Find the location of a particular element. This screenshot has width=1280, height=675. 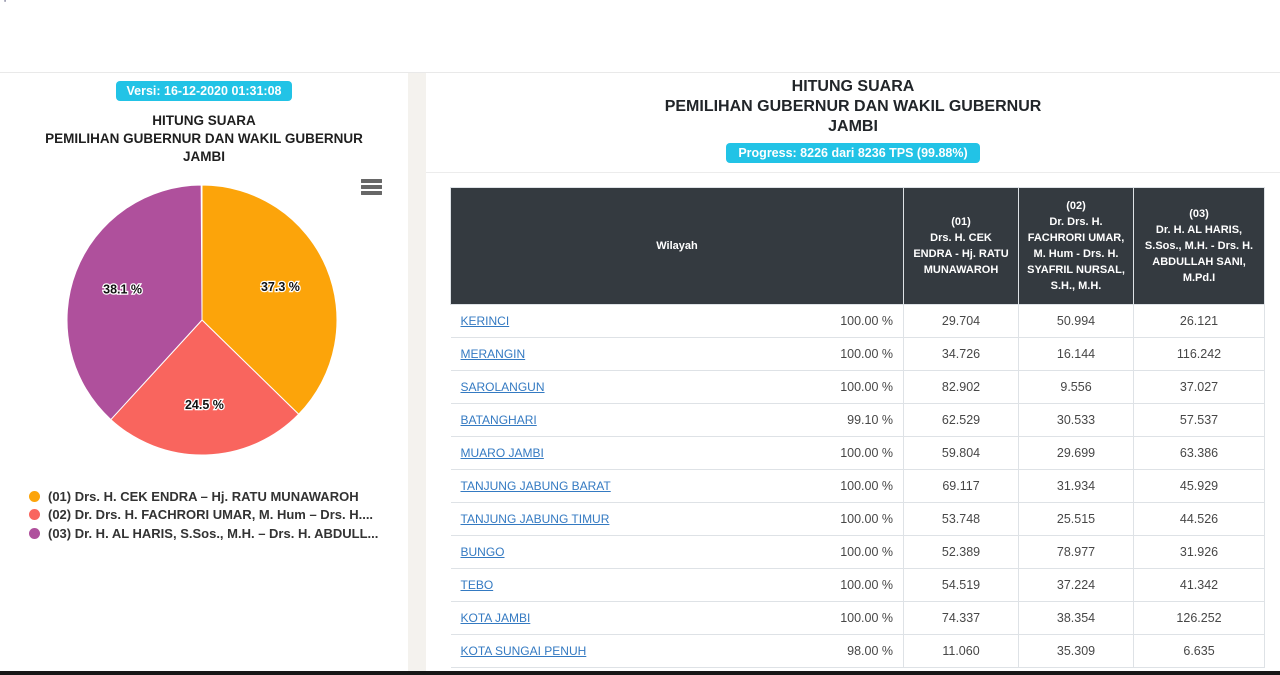

progress-percent-cell: 99.10 % is located at coordinates (859, 420).